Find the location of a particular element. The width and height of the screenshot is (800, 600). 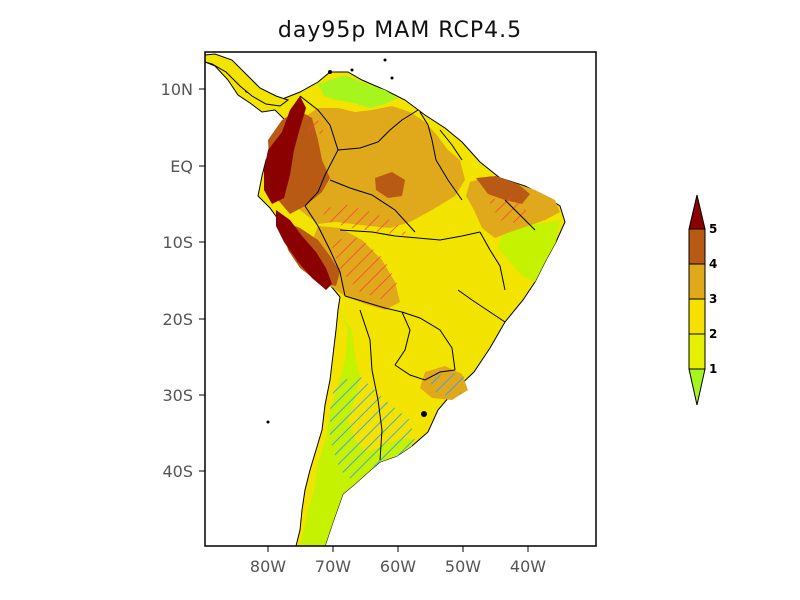

colorbar-label: 5 is located at coordinates (713, 229).